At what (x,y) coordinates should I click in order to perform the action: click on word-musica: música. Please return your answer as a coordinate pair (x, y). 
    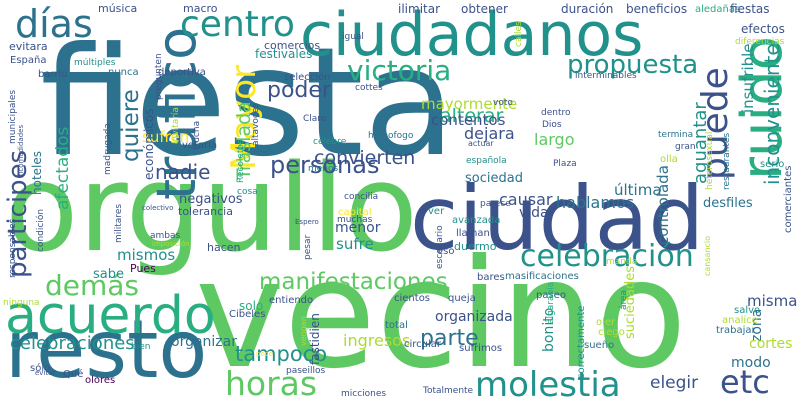
    Looking at the image, I should click on (118, 8).